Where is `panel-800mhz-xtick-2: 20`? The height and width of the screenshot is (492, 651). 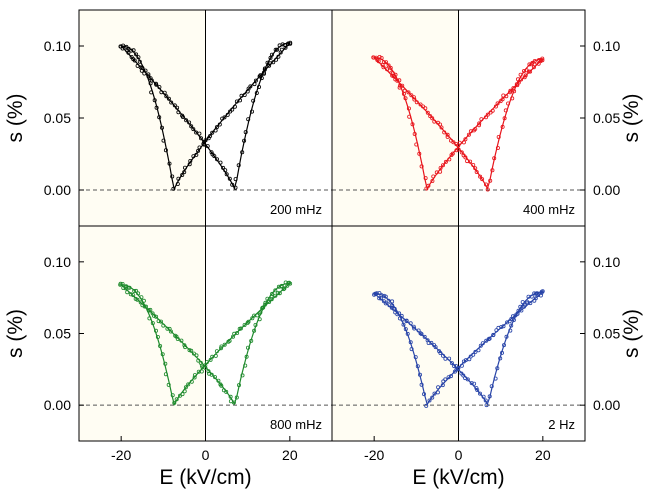 panel-800mhz-xtick-2: 20 is located at coordinates (290, 455).